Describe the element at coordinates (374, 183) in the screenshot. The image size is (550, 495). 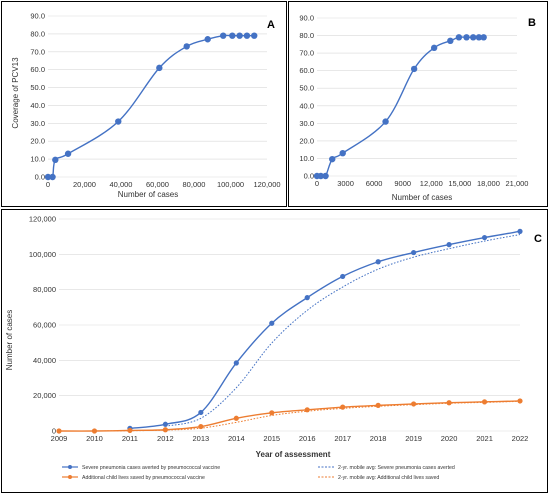
I see `panel-b-xtick-label: 6000` at that location.